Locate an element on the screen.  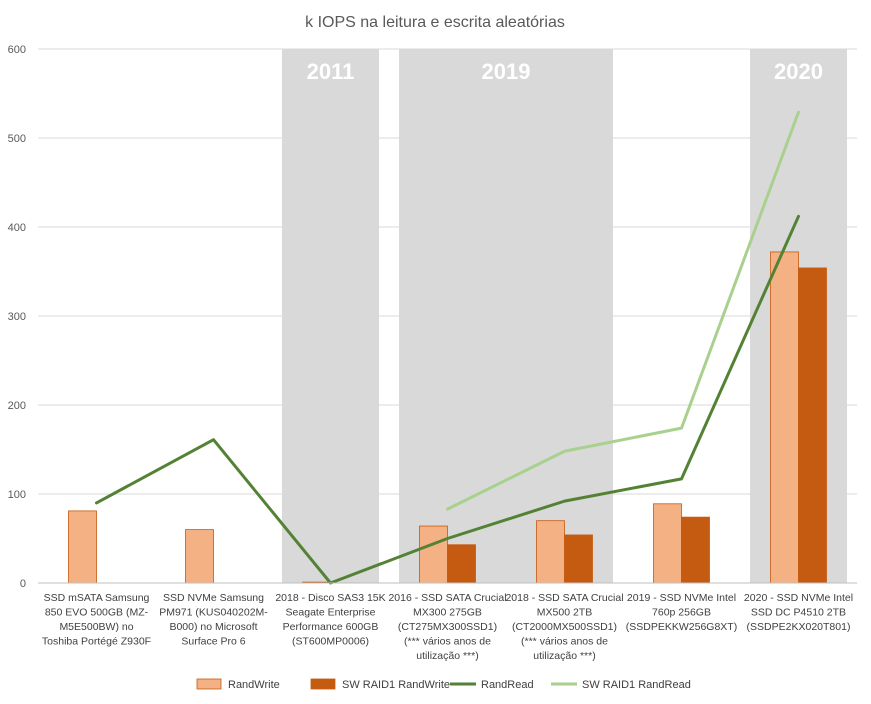
y-tick-label: 500 is located at coordinates (17, 139).